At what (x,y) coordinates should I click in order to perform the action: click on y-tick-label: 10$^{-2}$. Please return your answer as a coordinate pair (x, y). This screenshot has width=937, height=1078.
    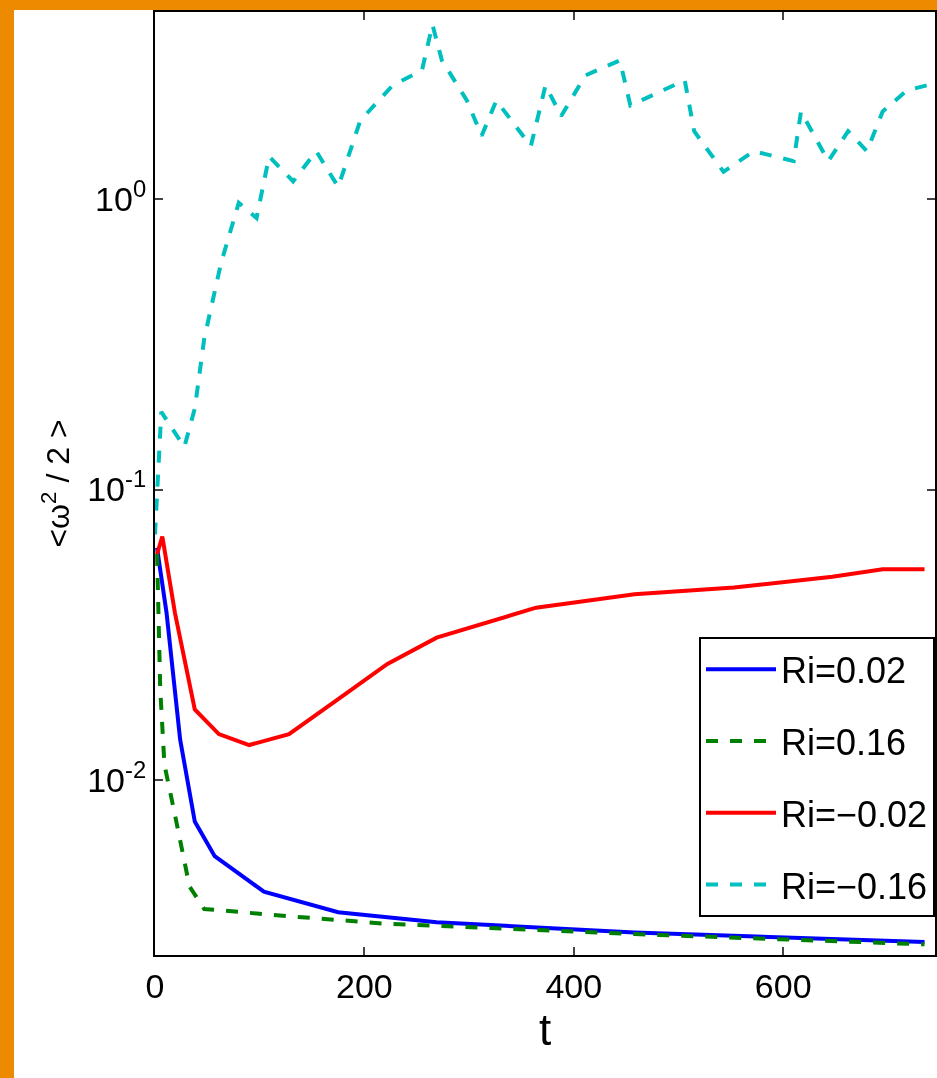
    Looking at the image, I should click on (117, 777).